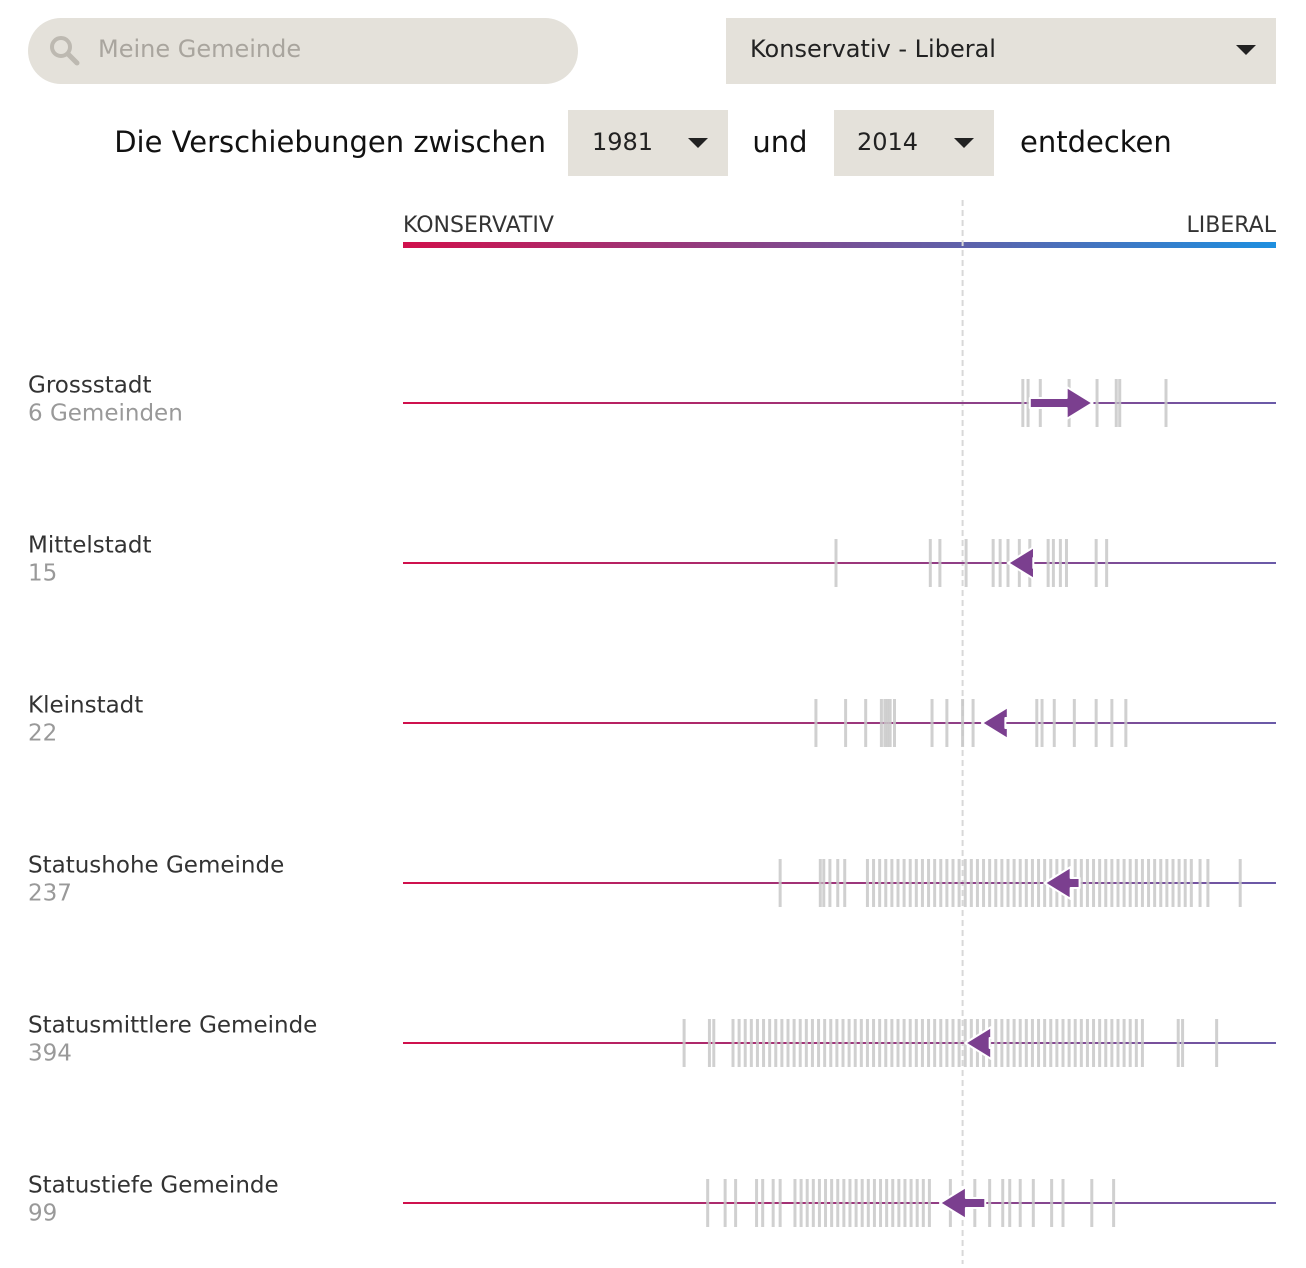 This screenshot has height=1268, width=1306. I want to click on row-name: Grossstadt, so click(90, 386).